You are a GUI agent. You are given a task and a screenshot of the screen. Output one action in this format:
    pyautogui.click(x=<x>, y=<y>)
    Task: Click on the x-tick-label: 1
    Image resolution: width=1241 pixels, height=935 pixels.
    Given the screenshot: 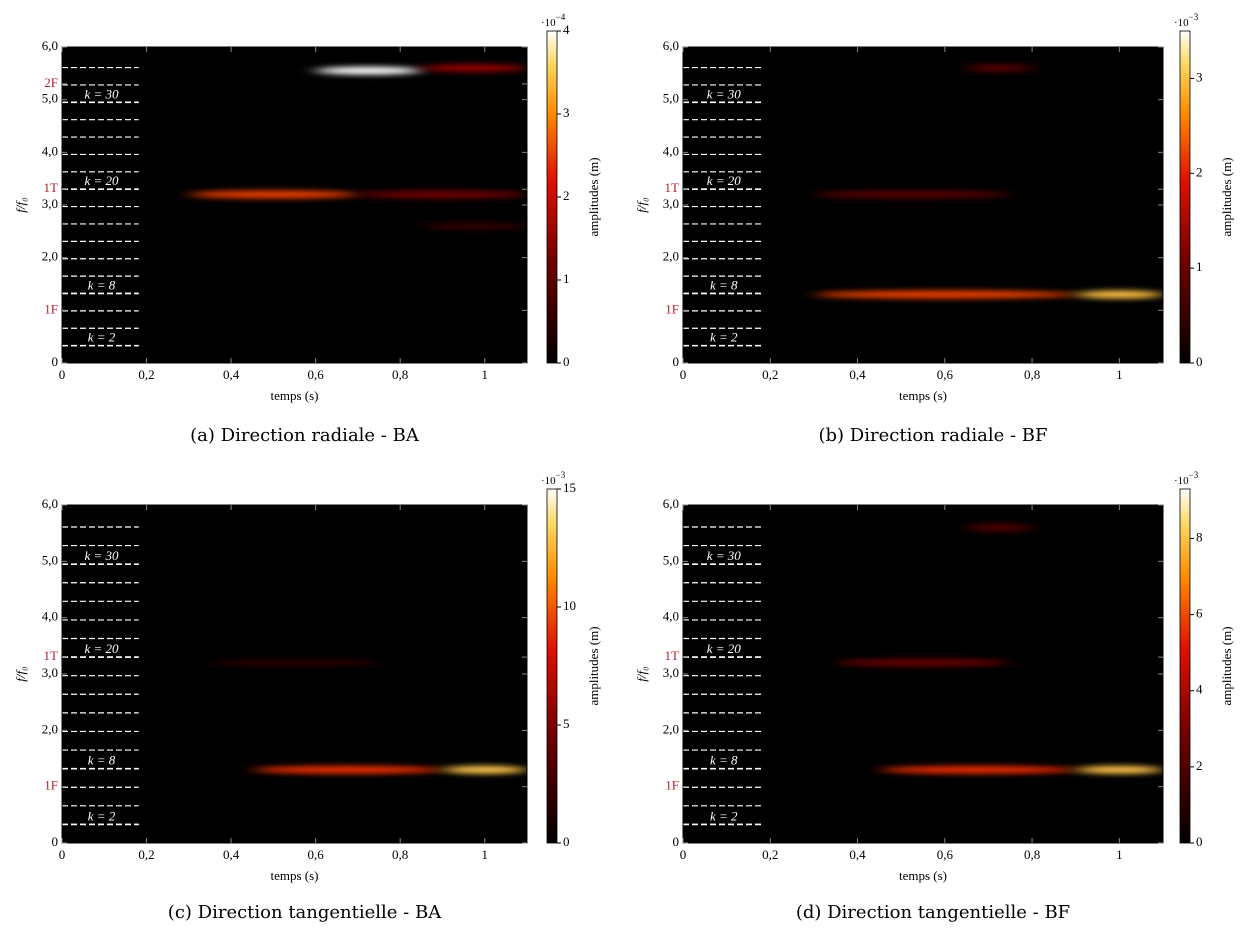 What is the action you would take?
    pyautogui.click(x=484, y=854)
    